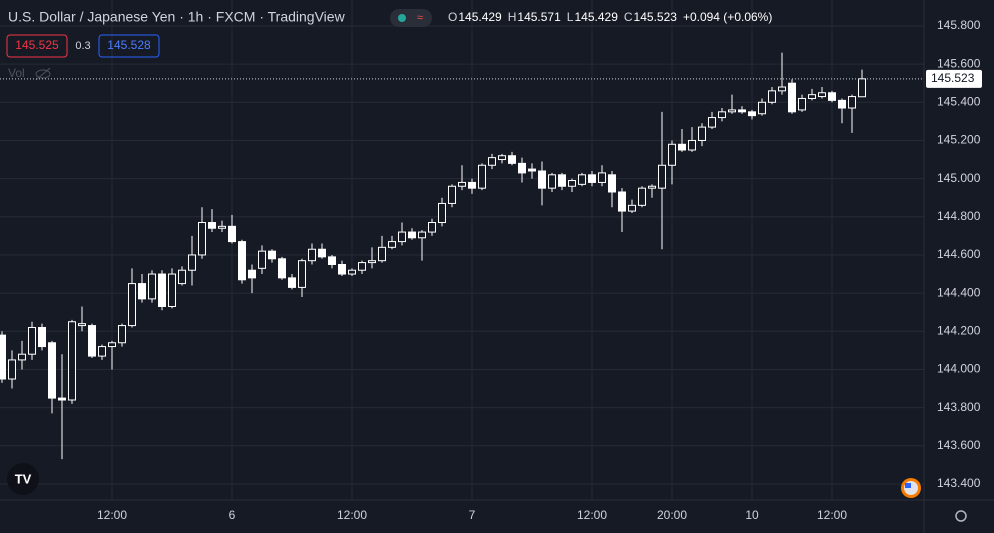 The width and height of the screenshot is (994, 533). I want to click on ohlc-key: C, so click(628, 17).